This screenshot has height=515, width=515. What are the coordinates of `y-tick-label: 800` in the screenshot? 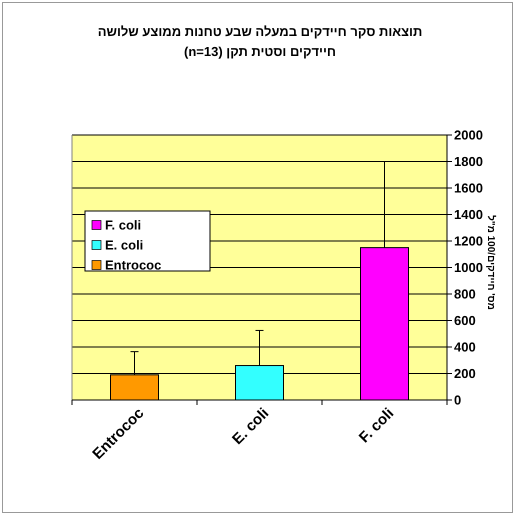 It's located at (465, 294).